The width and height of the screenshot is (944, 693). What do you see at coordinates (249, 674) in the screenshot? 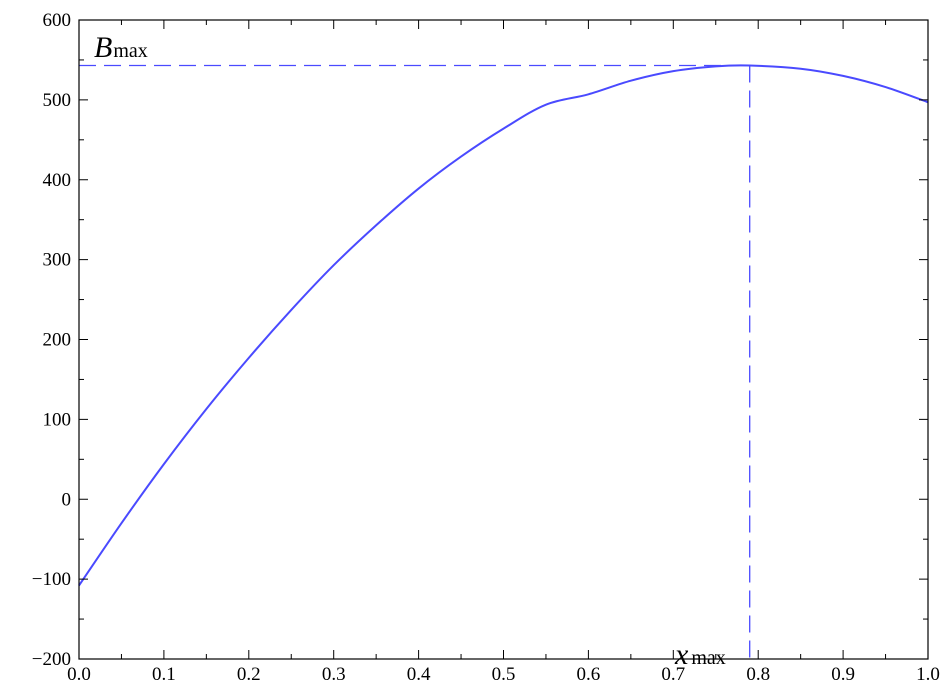
I see `x-tick-label: 0.2` at bounding box center [249, 674].